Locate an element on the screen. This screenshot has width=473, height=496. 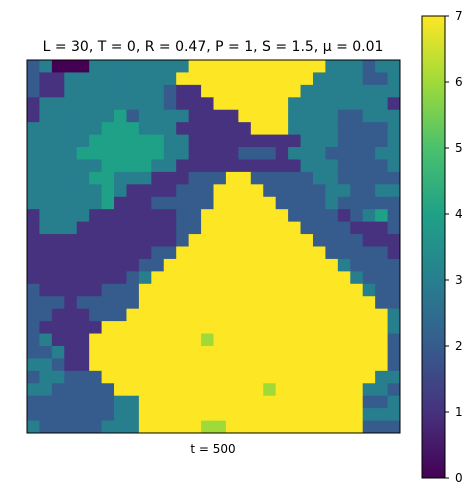
colorbar-tick-label: 0 is located at coordinates (459, 478).